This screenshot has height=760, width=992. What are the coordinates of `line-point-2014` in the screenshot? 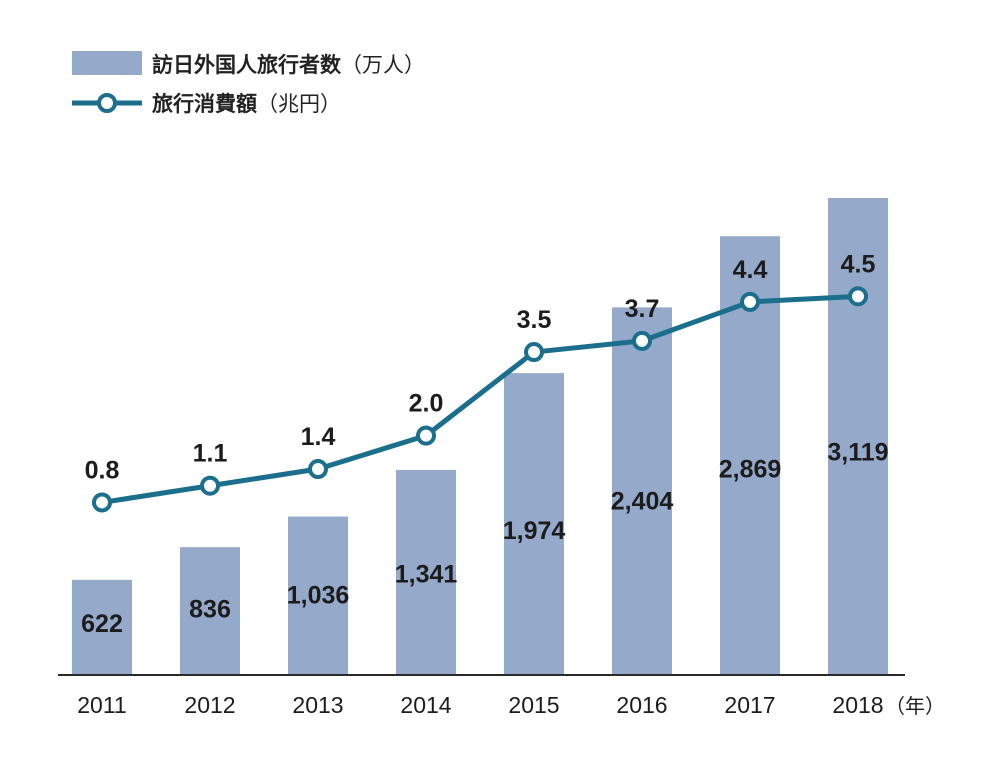 It's located at (426, 435).